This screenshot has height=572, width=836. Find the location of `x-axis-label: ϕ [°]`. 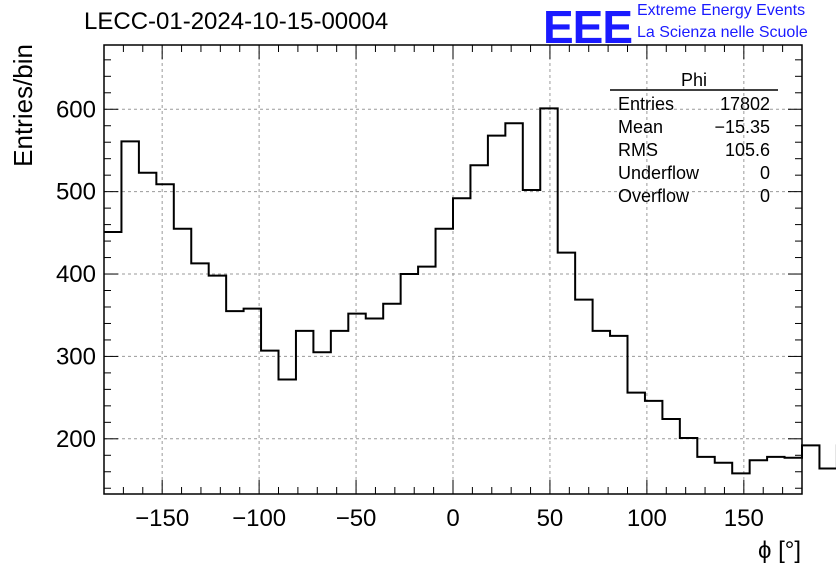

x-axis-label: ϕ [°] is located at coordinates (779, 550).